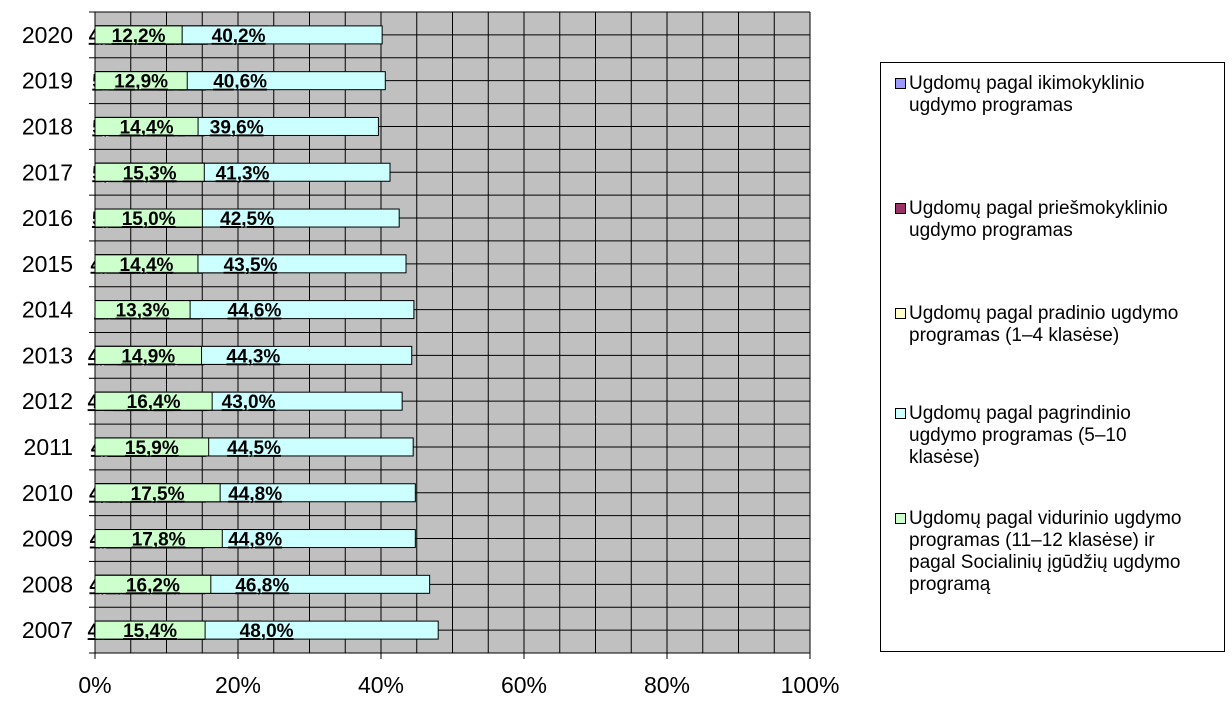 This screenshot has height=704, width=1232. Describe the element at coordinates (1045, 518) in the screenshot. I see `legend-label: Ugdomų pagal vidurinio ugdymo` at that location.